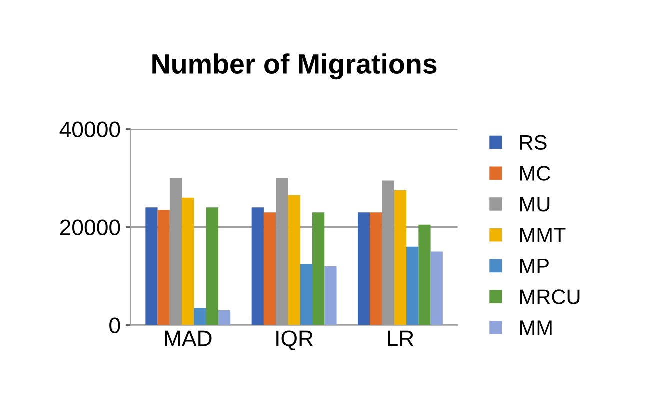  What do you see at coordinates (533, 142) in the screenshot?
I see `legend-label: RS` at bounding box center [533, 142].